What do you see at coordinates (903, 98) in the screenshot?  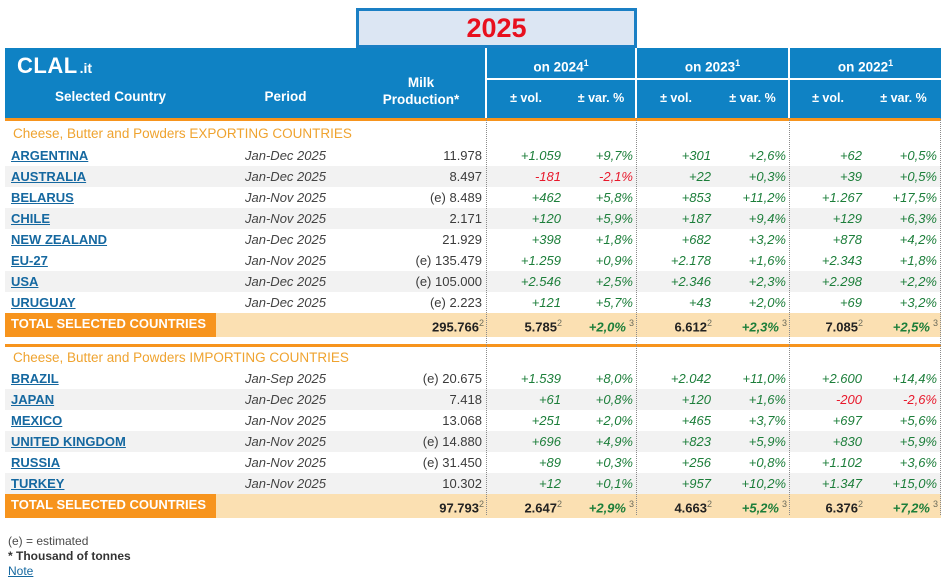 I see `subheader-var-2022: ± var. %` at bounding box center [903, 98].